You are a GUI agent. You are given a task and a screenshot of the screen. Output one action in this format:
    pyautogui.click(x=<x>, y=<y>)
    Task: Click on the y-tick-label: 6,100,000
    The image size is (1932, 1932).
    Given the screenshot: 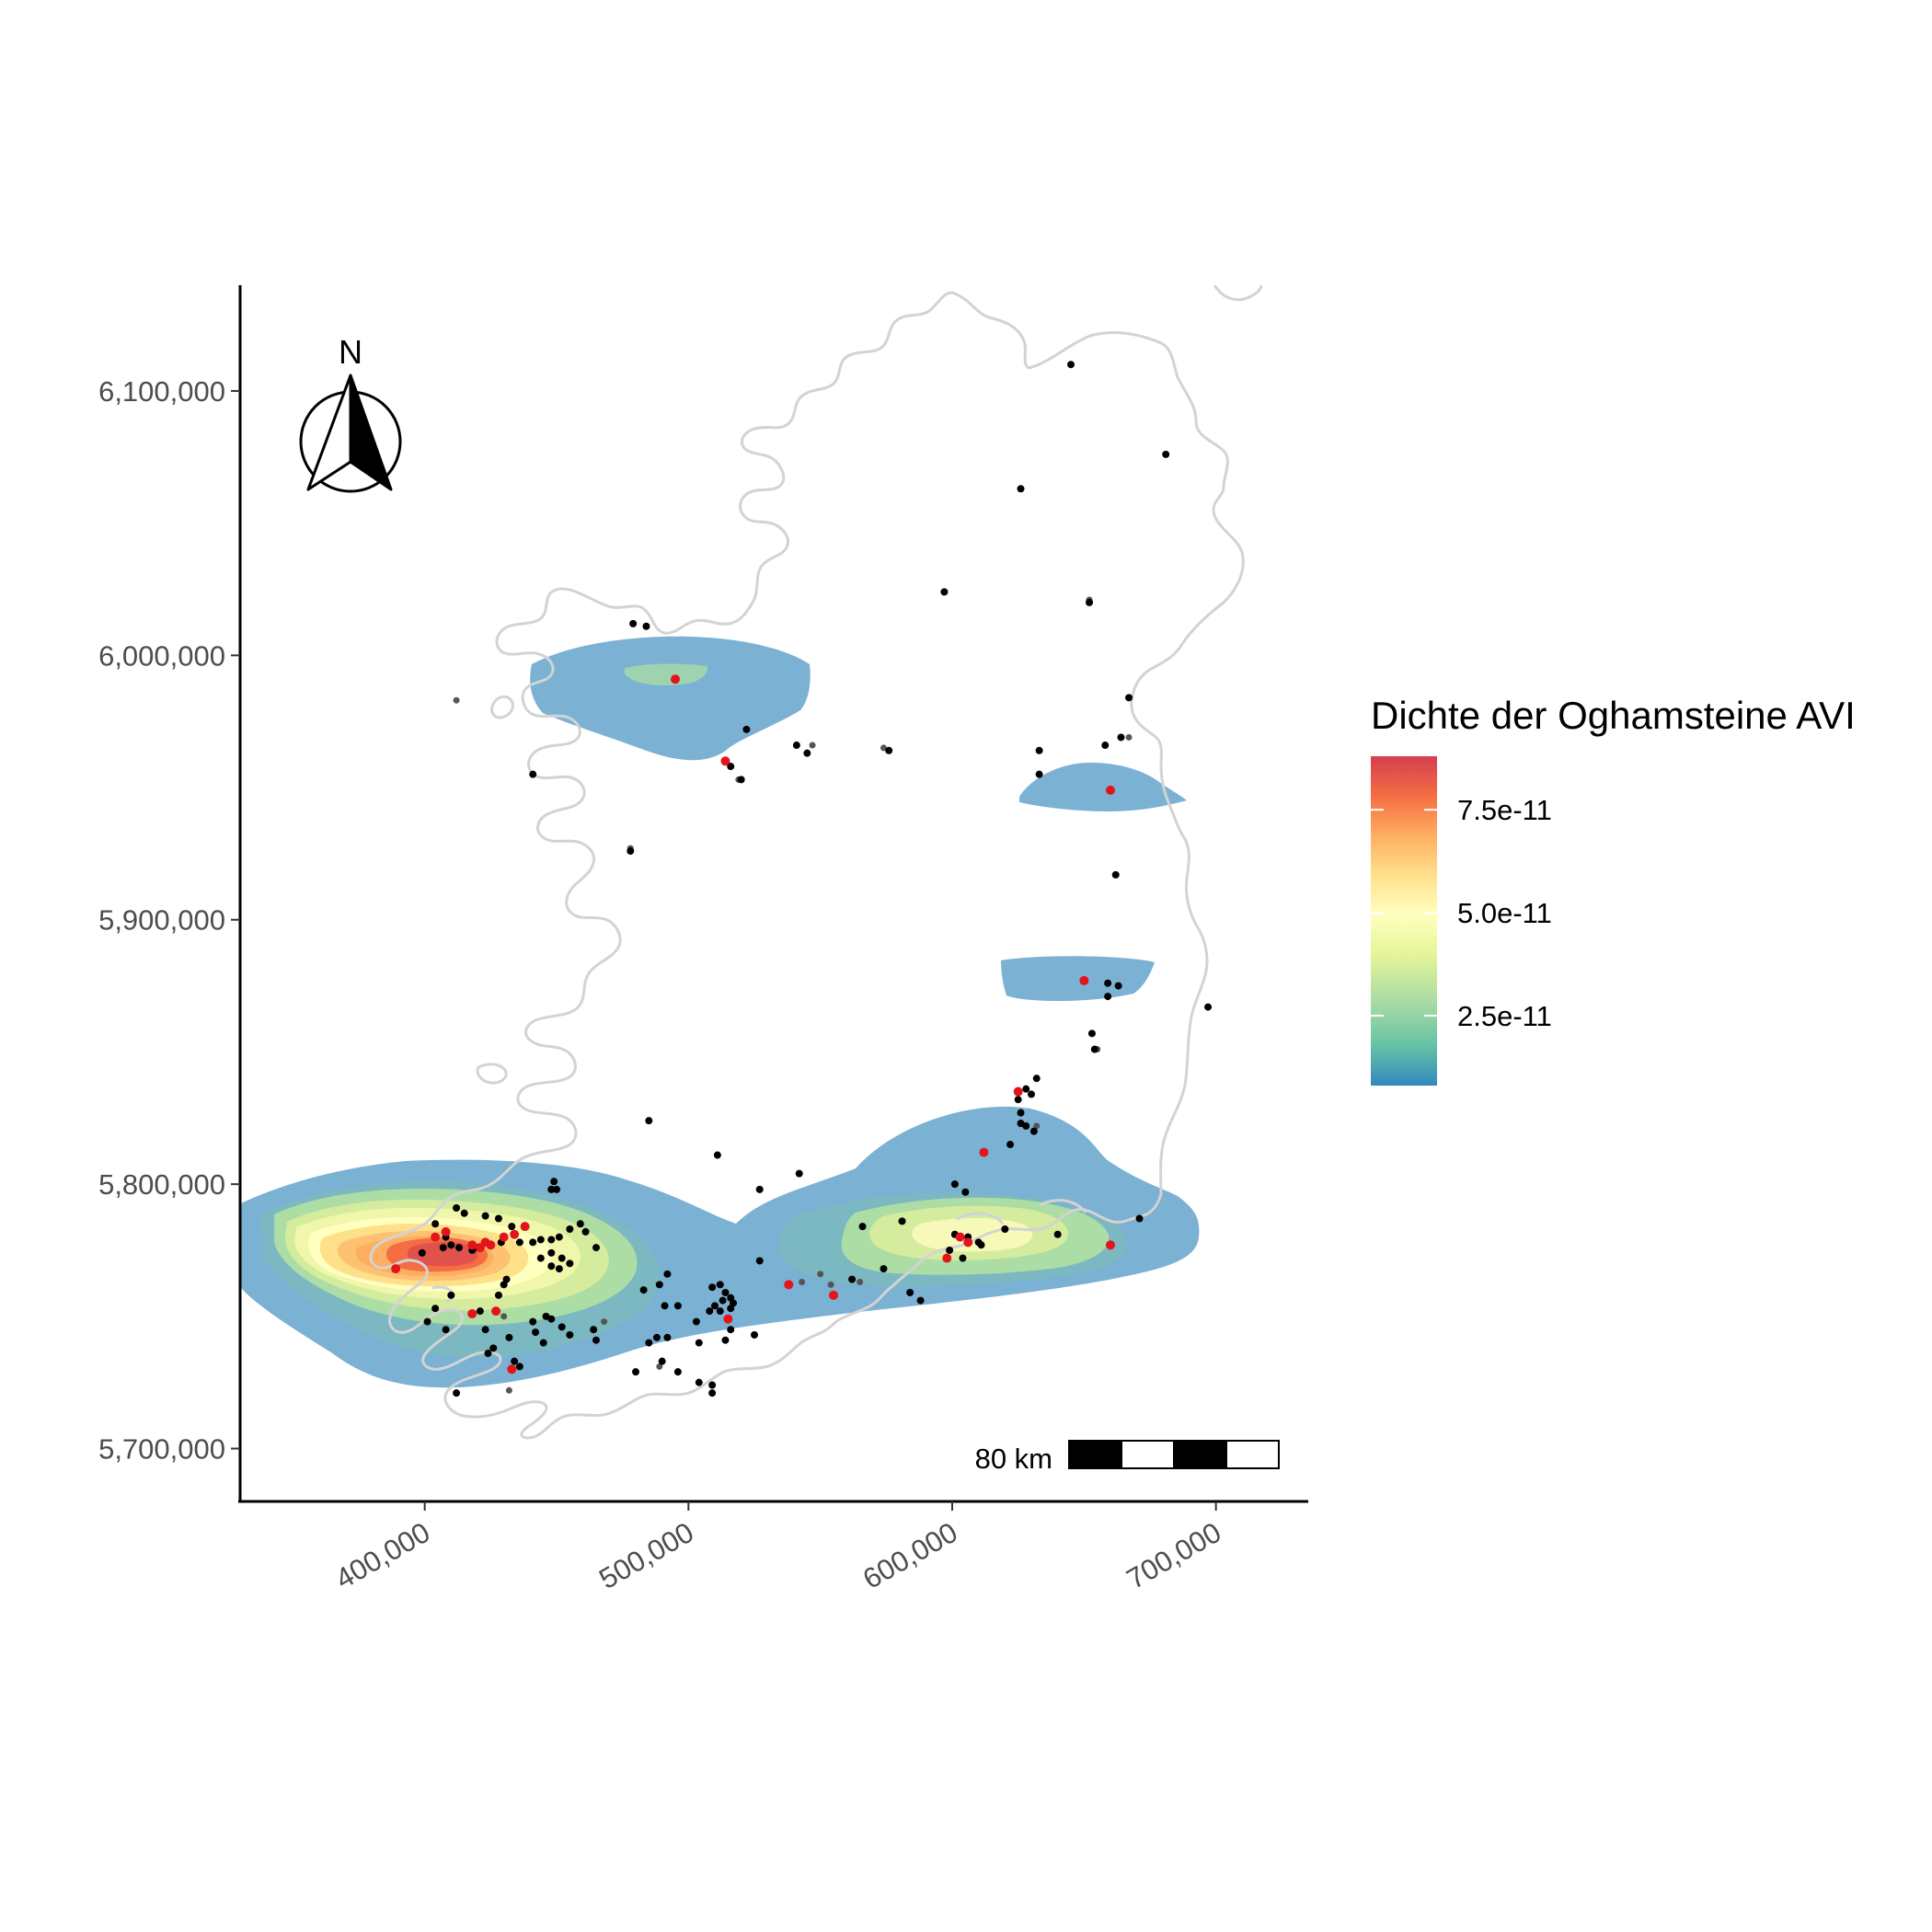 What is the action you would take?
    pyautogui.click(x=161, y=391)
    